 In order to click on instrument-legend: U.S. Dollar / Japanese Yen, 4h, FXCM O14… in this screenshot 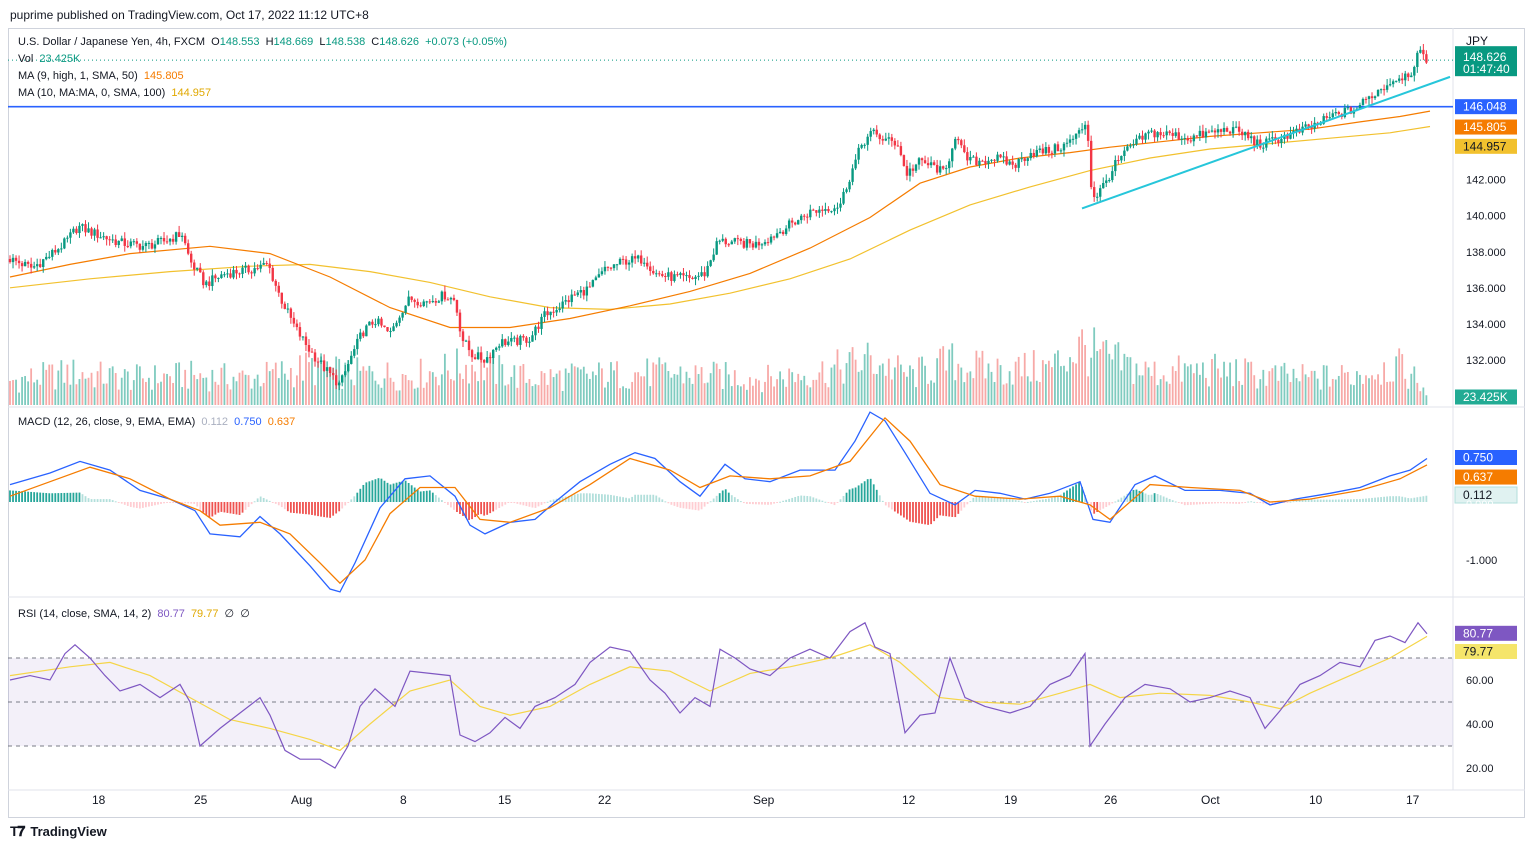, I will do `click(264, 42)`.